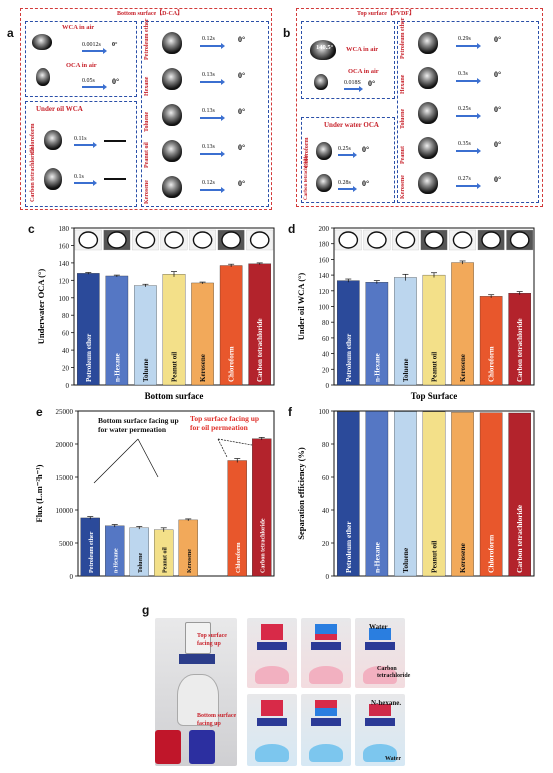 This screenshot has width=553, height=773. Describe the element at coordinates (115, 179) in the screenshot. I see `flat-droplet` at that location.